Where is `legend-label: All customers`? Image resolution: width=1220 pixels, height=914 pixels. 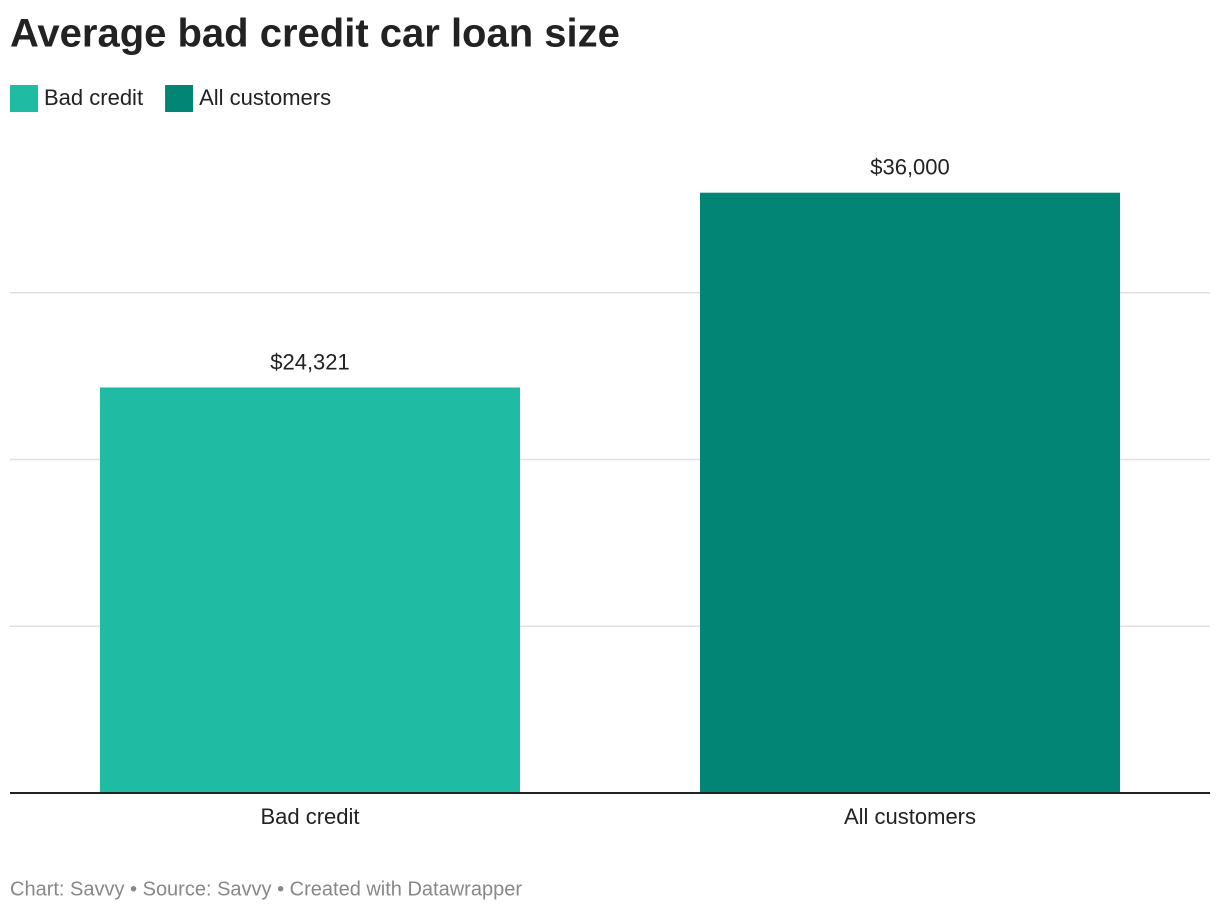
legend-label: All customers is located at coordinates (265, 97).